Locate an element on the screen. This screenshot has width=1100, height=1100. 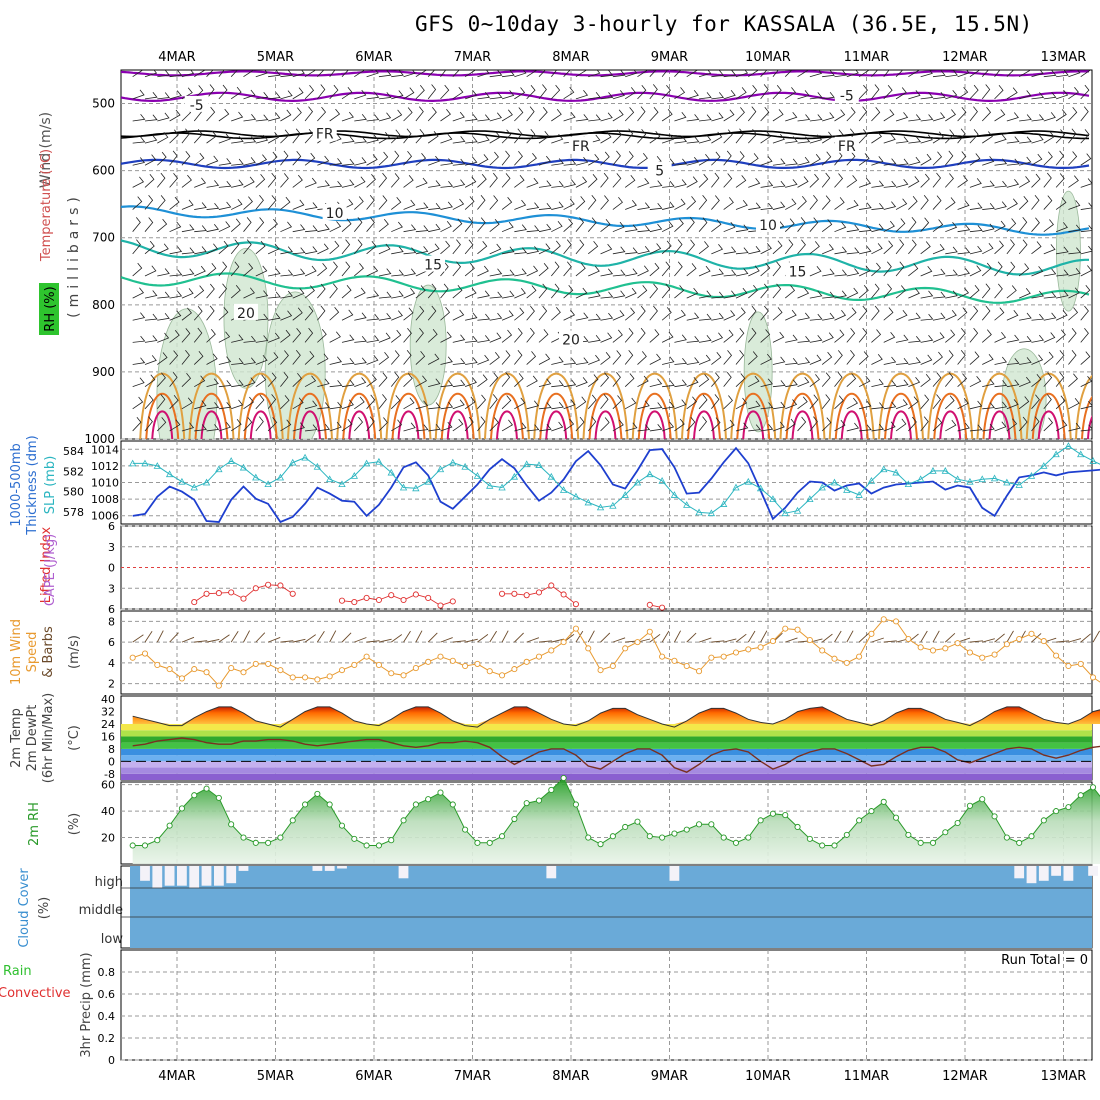
temp-color-band is located at coordinates (606, 739).